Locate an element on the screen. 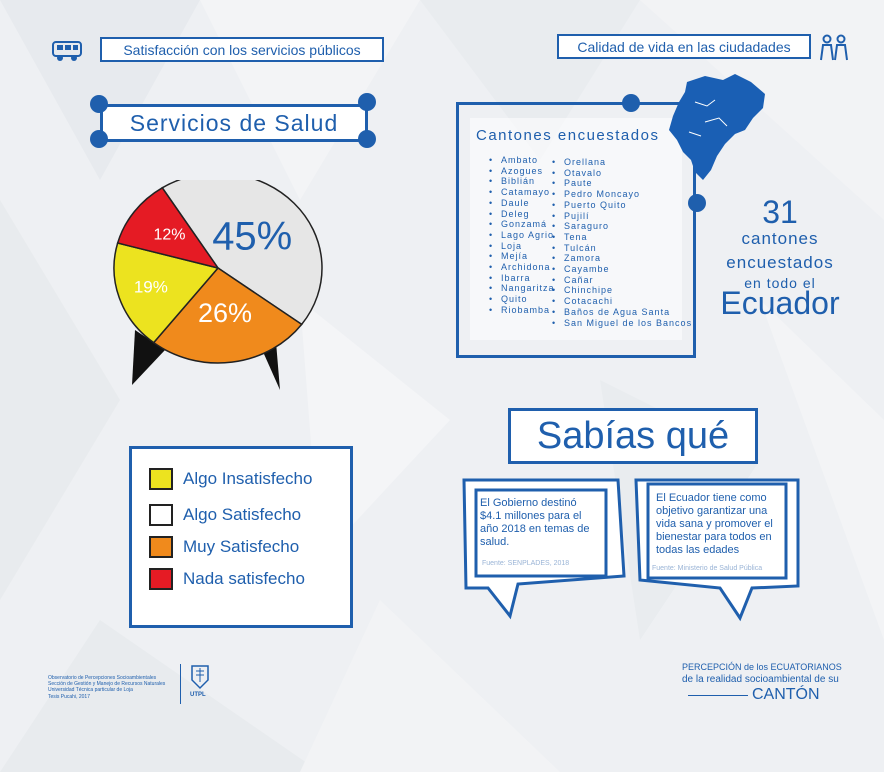 The width and height of the screenshot is (884, 772). salud-pie-chart: 45% 26% 19% 12% is located at coordinates (218, 285).